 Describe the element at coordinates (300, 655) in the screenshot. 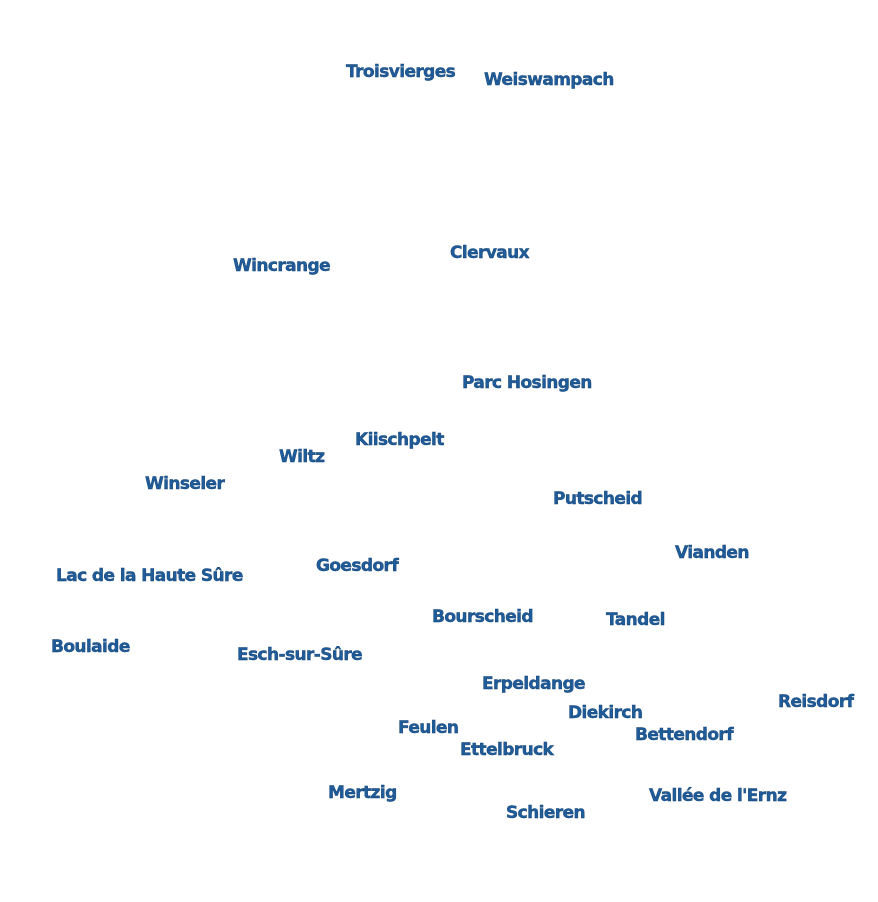

I see `place-label-esch-sur-sure: Esch-sur-Sûre` at that location.